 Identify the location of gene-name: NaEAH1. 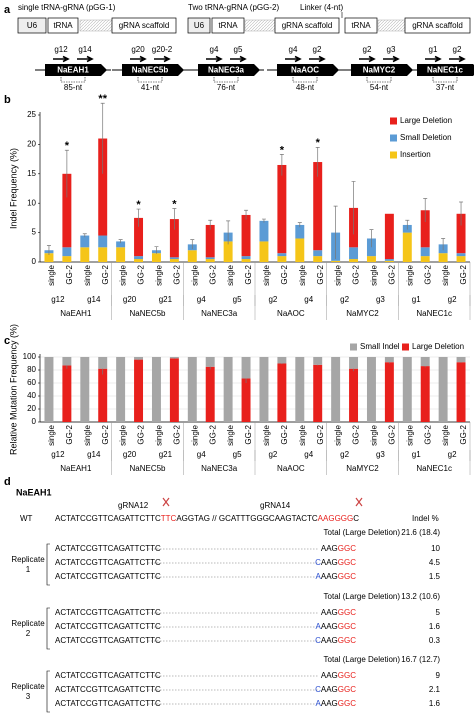
(73, 70).